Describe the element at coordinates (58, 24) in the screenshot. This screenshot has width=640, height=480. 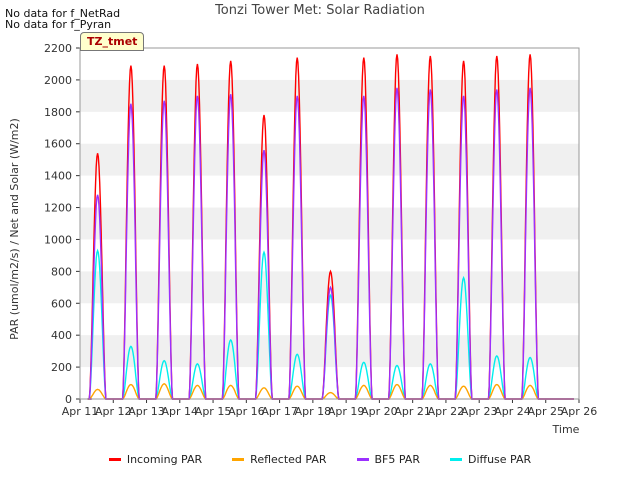
I see `nodata-line-2: No data for f_Pyran` at that location.